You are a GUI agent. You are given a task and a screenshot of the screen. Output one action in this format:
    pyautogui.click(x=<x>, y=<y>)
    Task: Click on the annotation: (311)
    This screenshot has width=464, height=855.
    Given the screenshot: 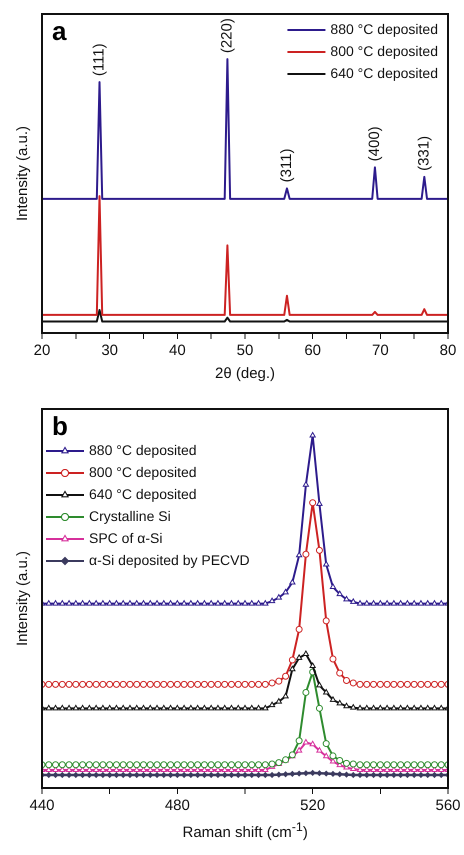 What is the action you would take?
    pyautogui.click(x=287, y=165)
    